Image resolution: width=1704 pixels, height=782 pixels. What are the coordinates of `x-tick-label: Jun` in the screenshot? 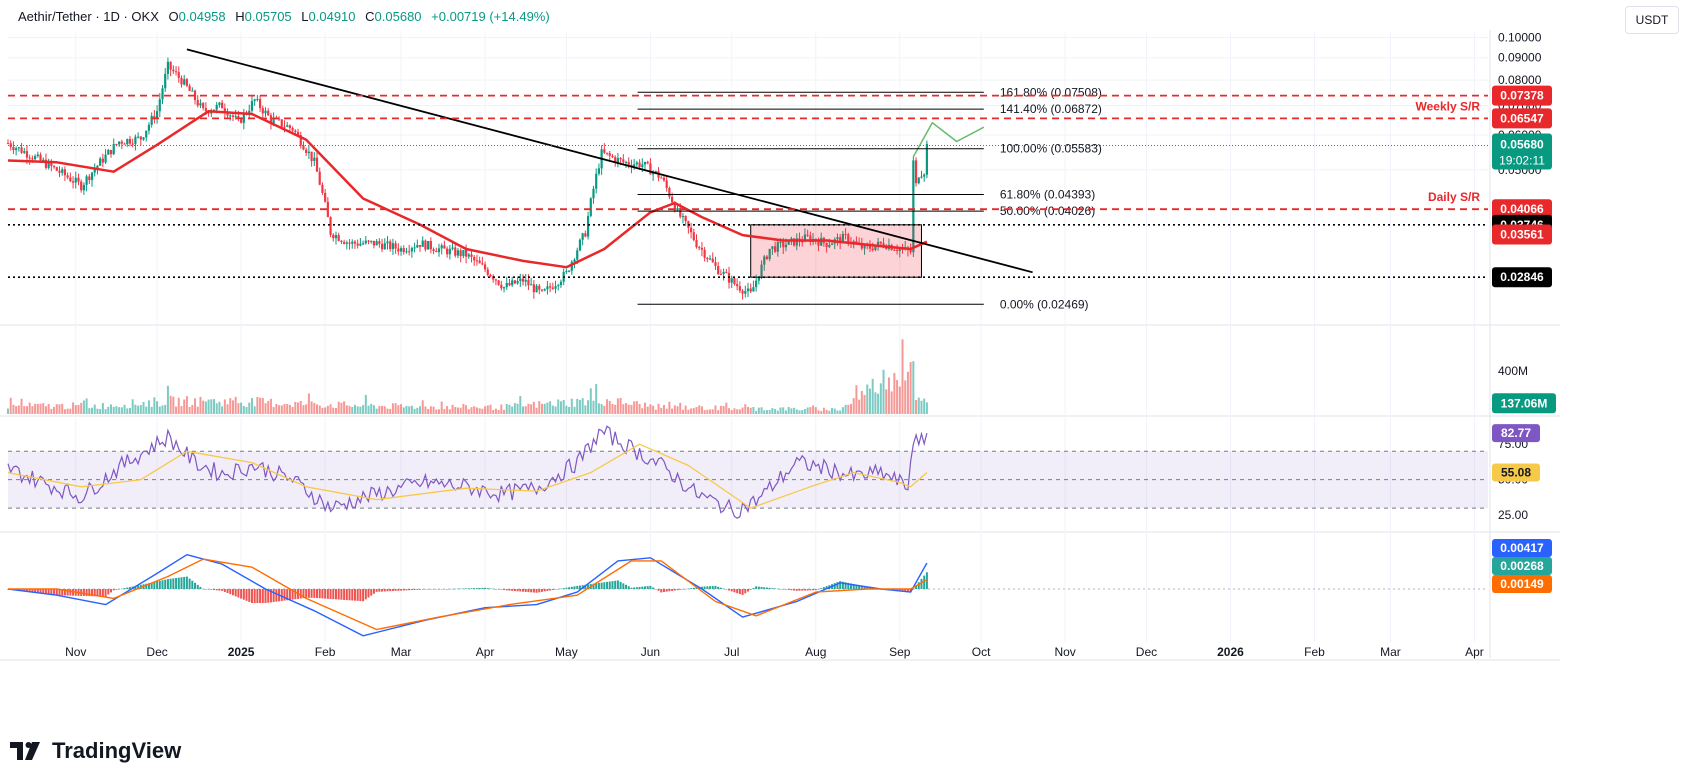 It's located at (650, 652).